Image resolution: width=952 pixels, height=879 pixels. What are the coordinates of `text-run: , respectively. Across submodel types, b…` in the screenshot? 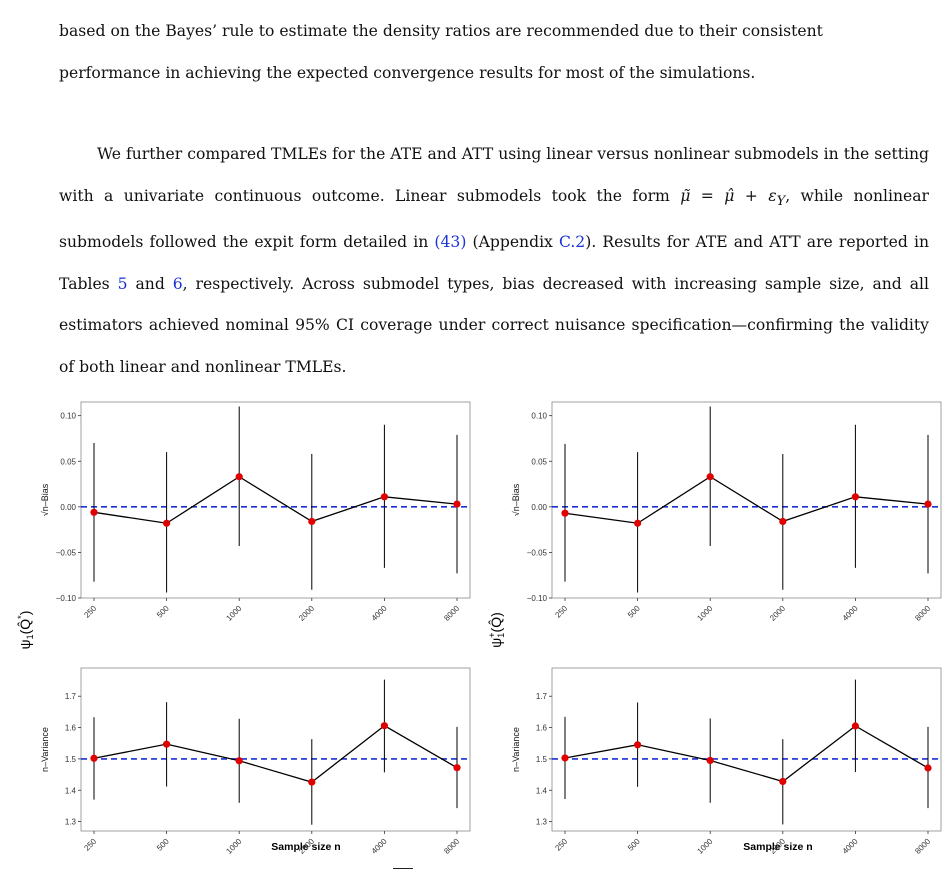 It's located at (494, 325).